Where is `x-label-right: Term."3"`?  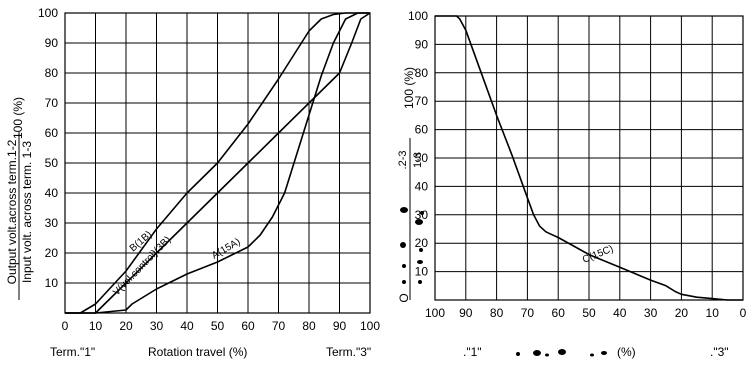
x-label-right: Term."3" is located at coordinates (348, 352).